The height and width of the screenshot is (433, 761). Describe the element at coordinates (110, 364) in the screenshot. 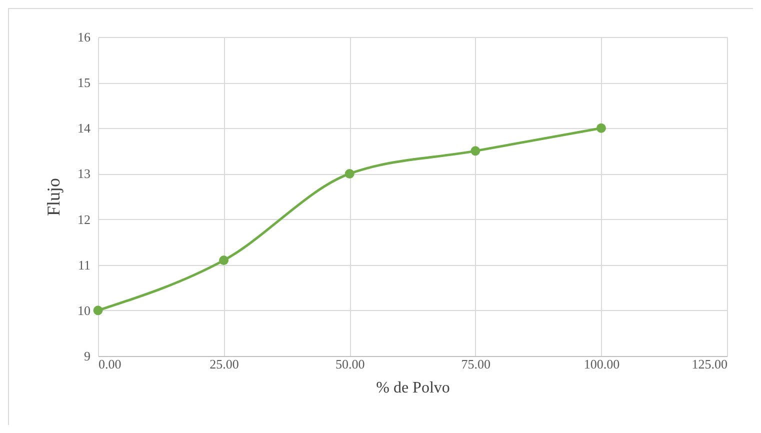

I see `x-tick-label: 0.00` at that location.